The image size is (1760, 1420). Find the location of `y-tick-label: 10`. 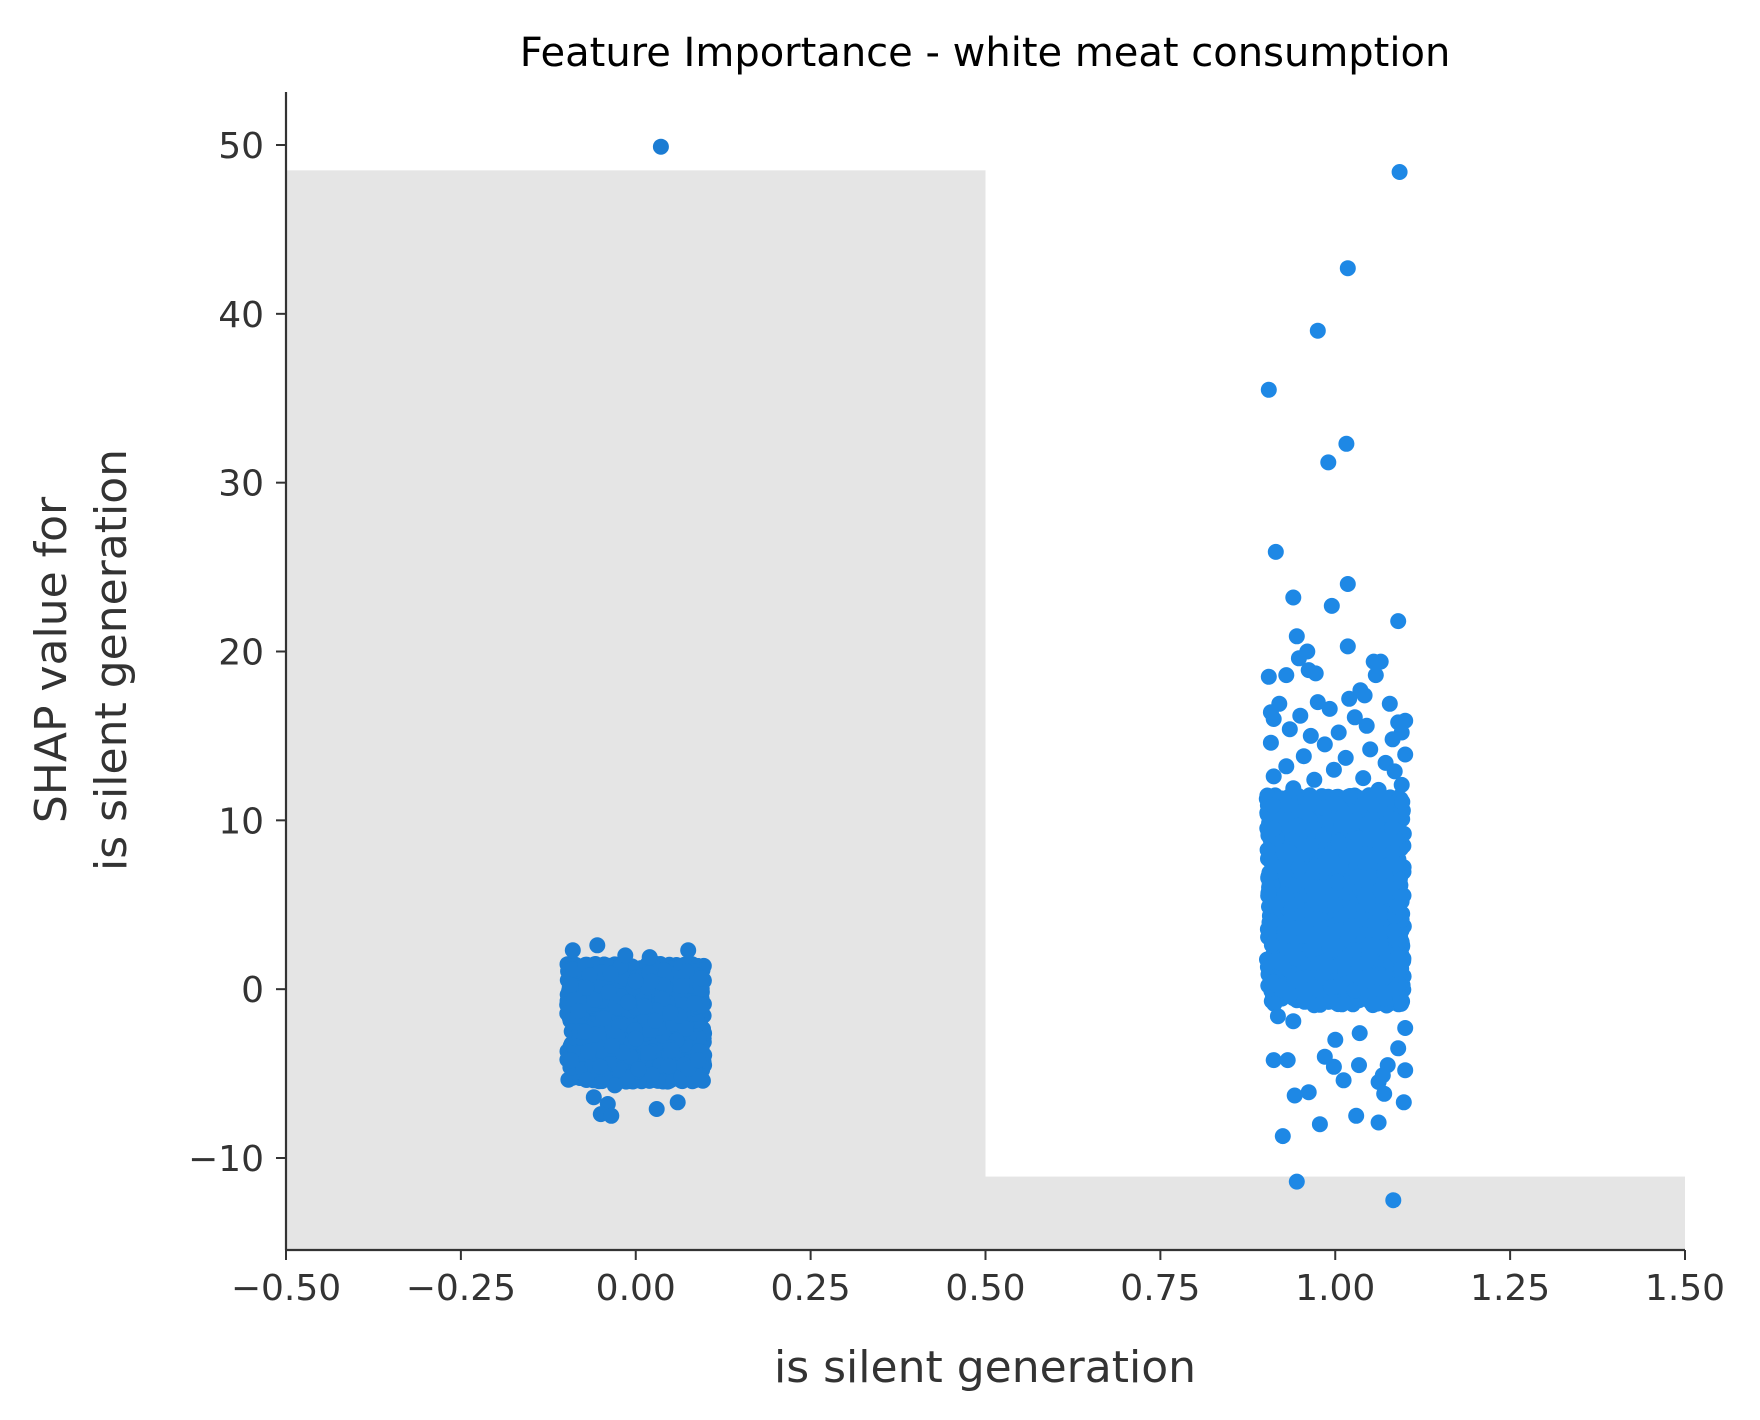

y-tick-label: 10 is located at coordinates (241, 821).